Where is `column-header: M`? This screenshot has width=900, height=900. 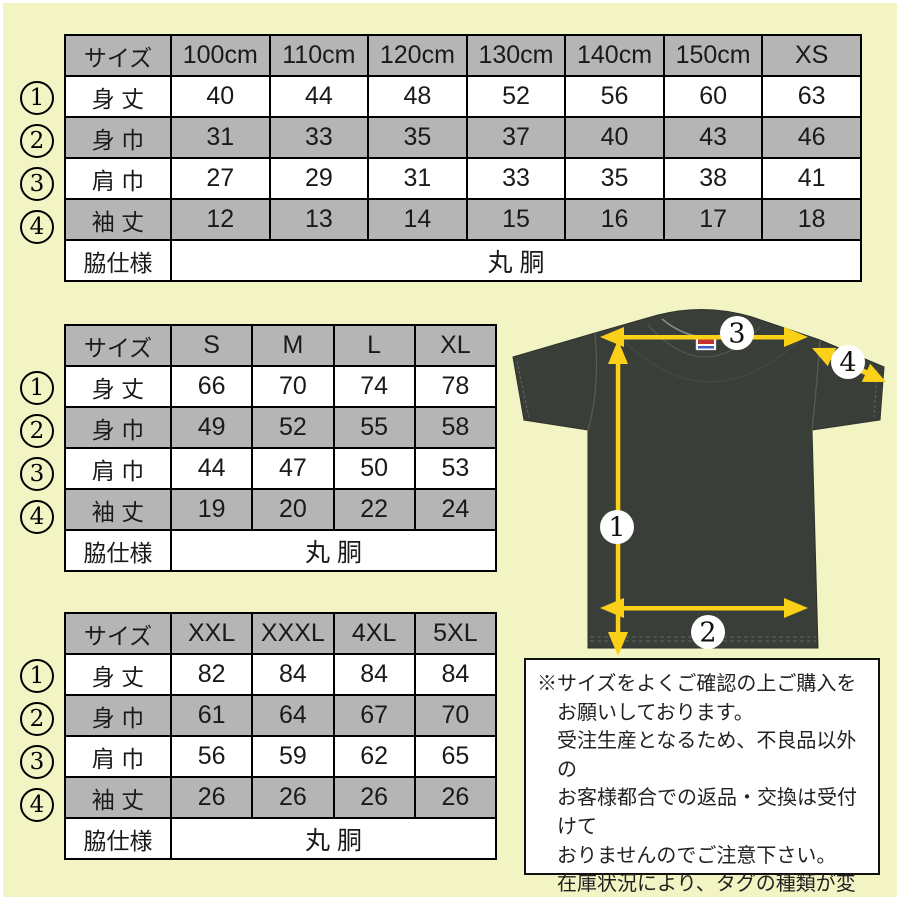
column-header: M is located at coordinates (293, 345).